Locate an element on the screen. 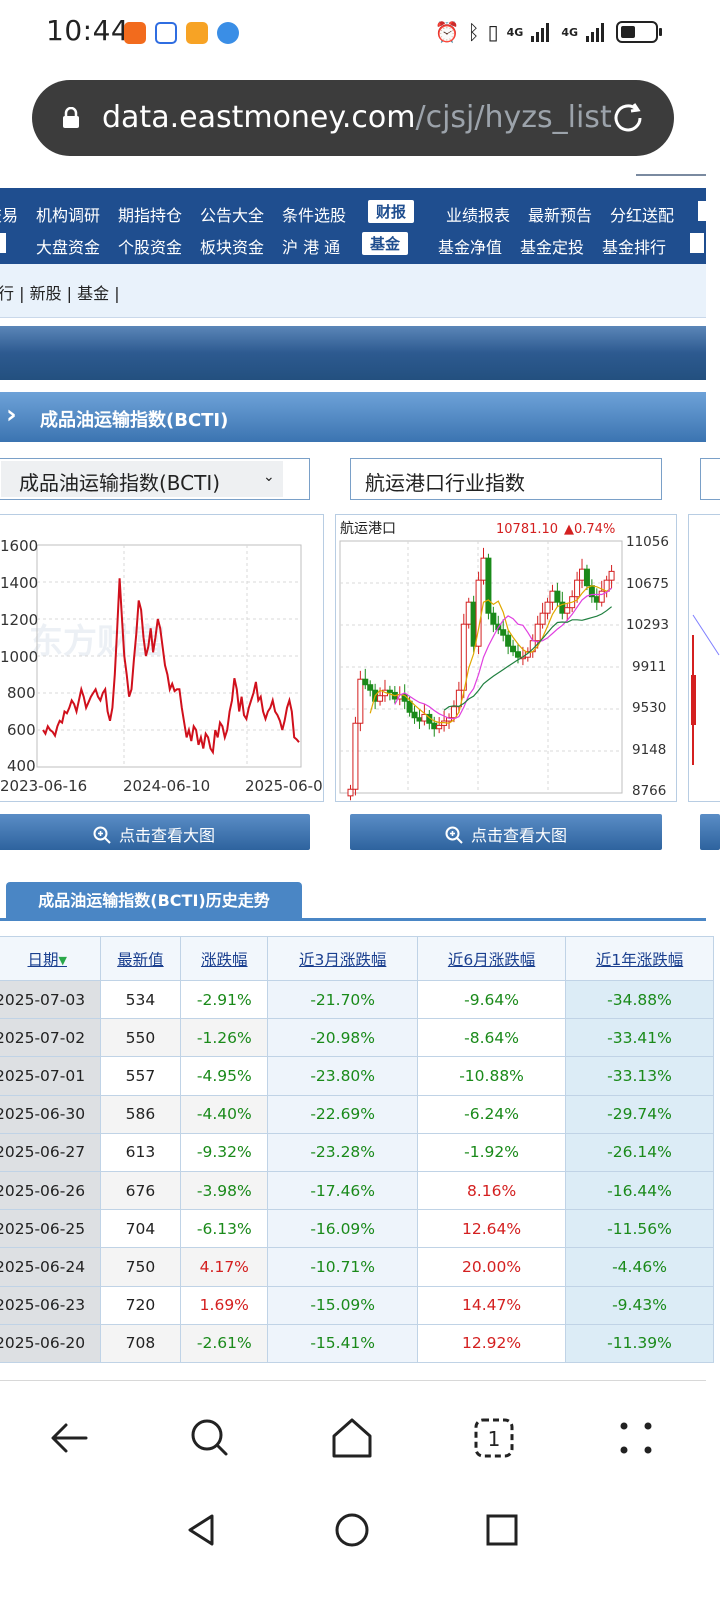 This screenshot has height=1600, width=720. address-bar: data.eastmoney.com/cjsj/hyzs_list is located at coordinates (353, 118).